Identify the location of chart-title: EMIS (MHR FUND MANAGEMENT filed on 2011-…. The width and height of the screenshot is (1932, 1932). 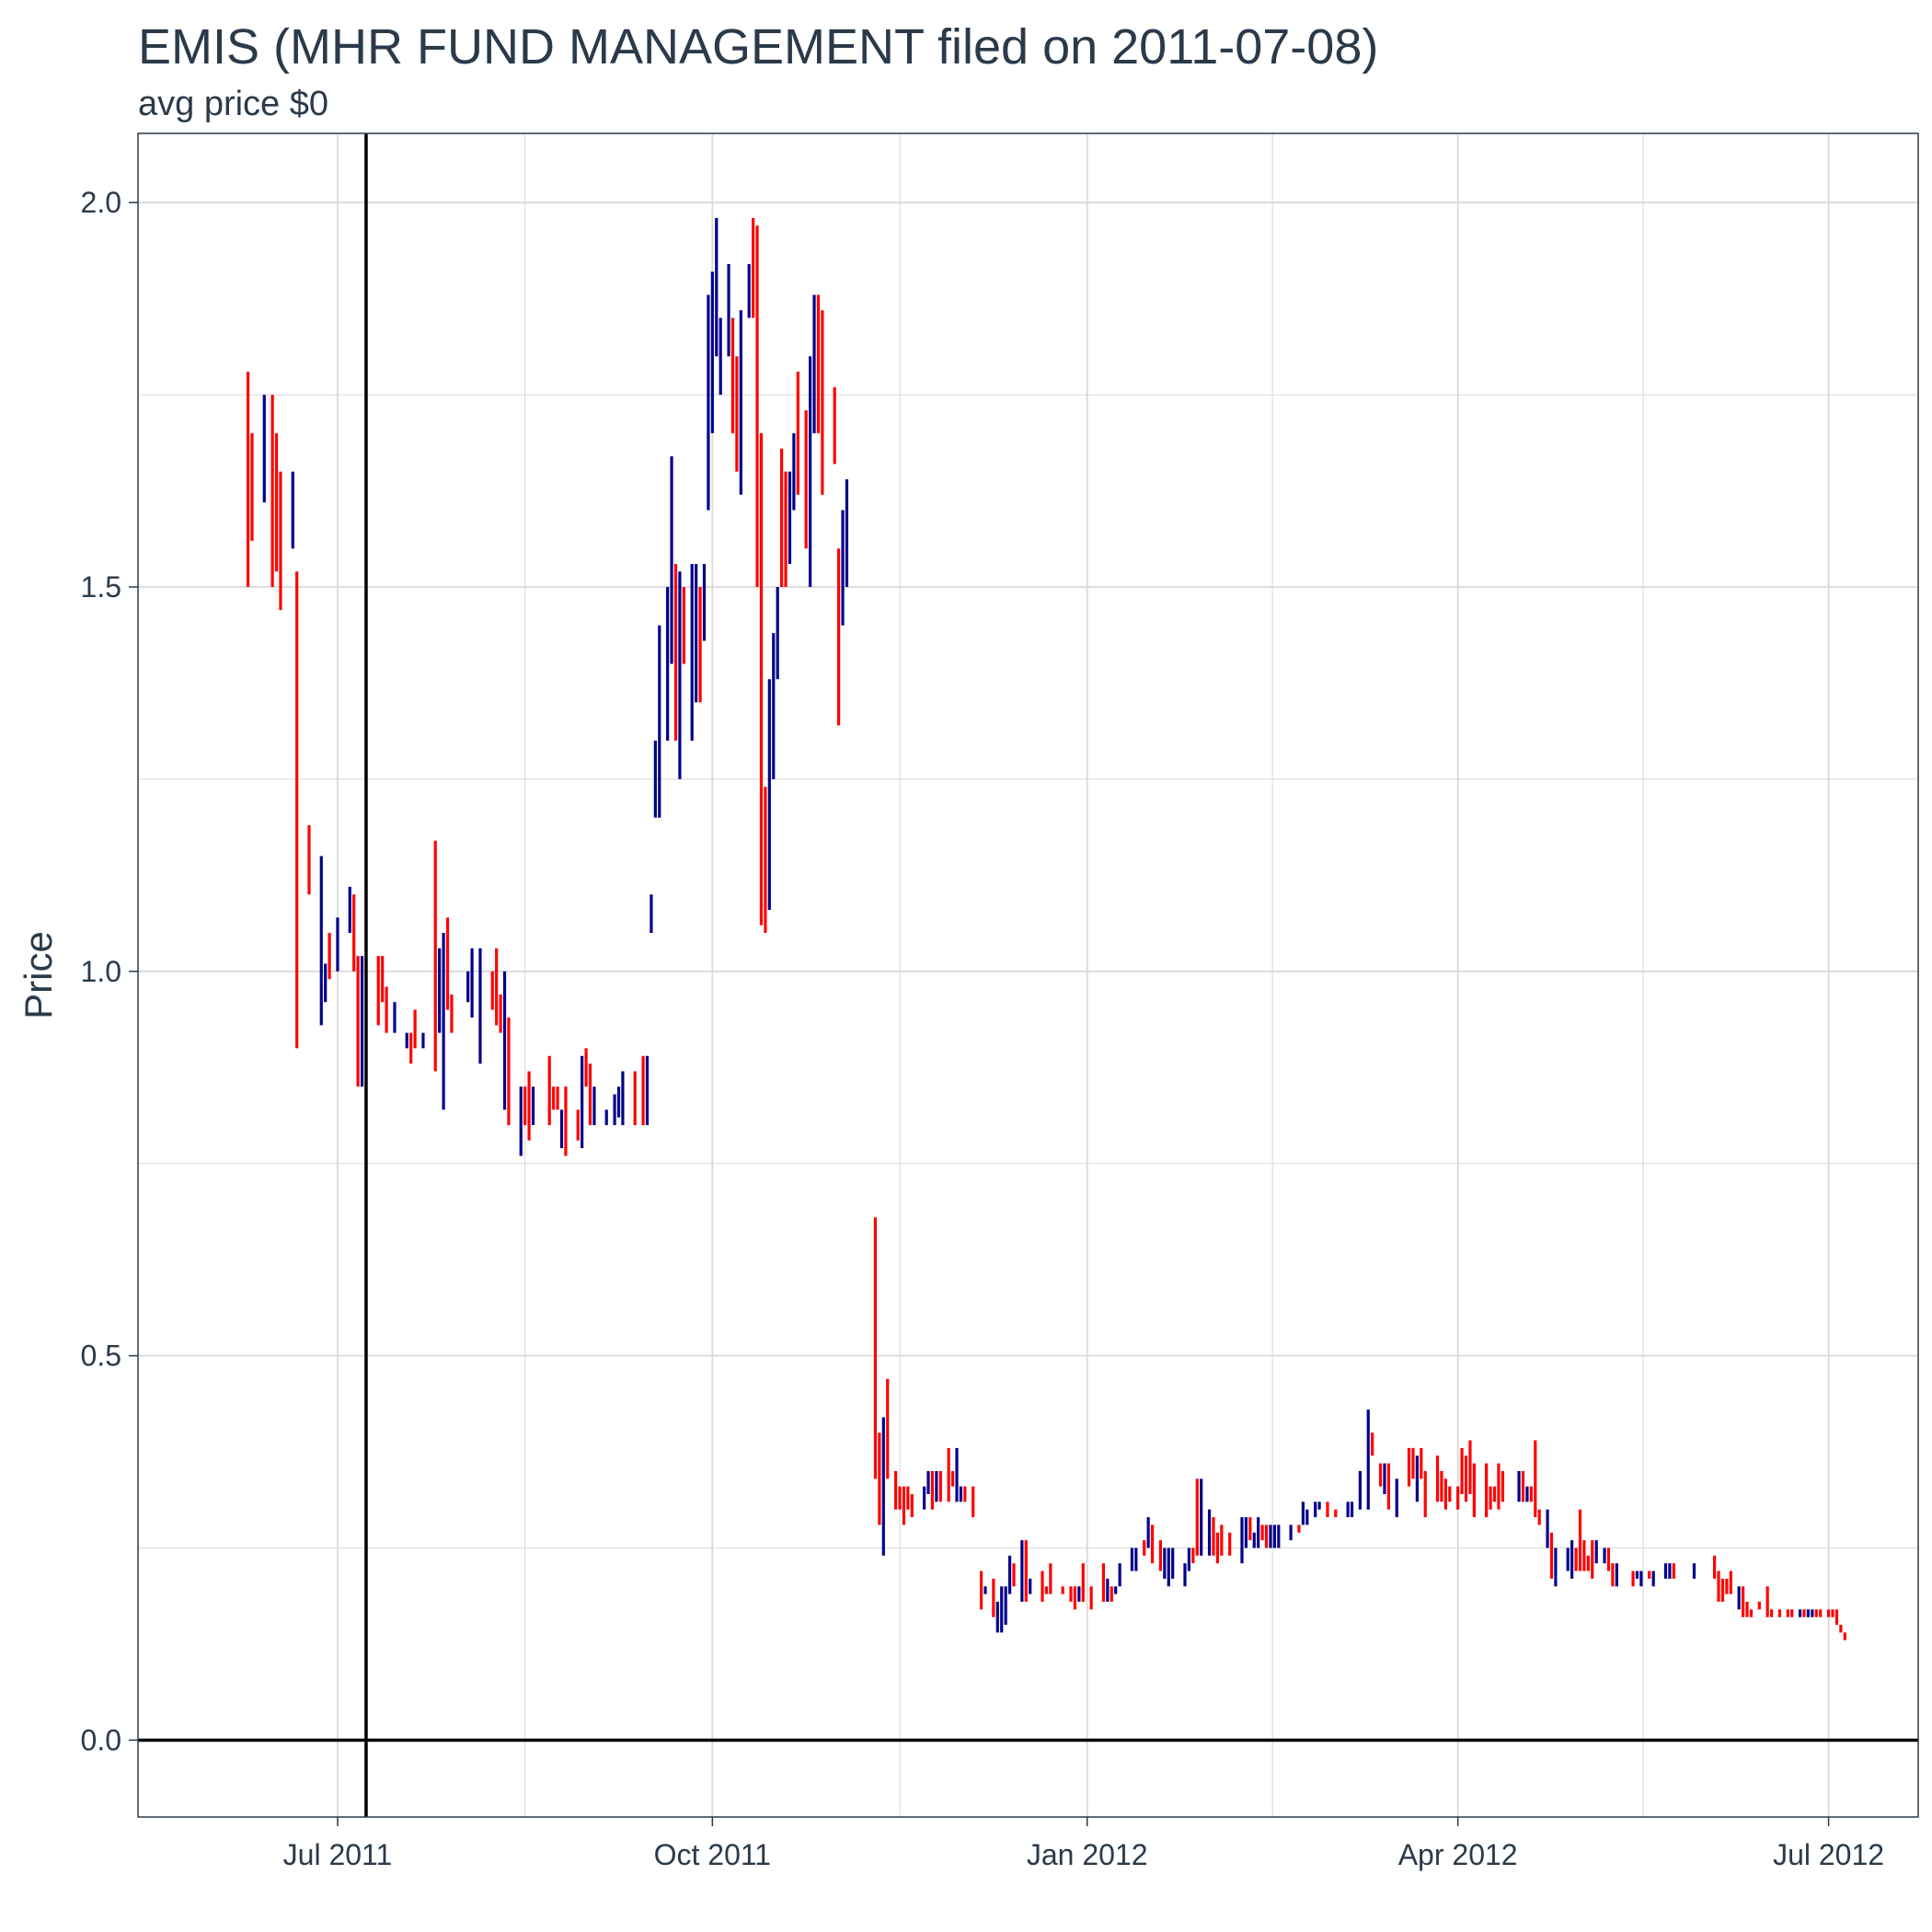
(758, 47).